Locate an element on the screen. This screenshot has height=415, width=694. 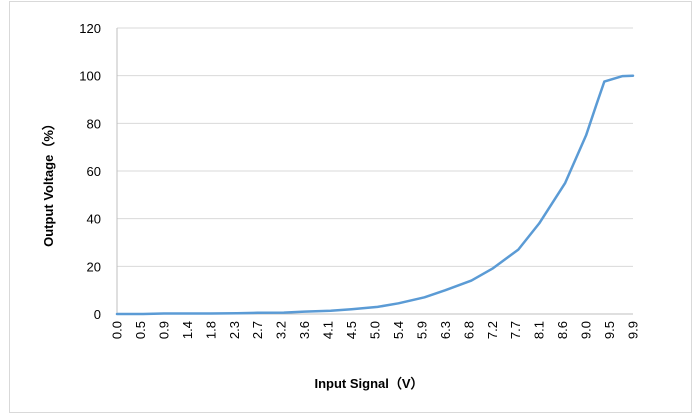
x-tick-label: 0.5 is located at coordinates (140, 330).